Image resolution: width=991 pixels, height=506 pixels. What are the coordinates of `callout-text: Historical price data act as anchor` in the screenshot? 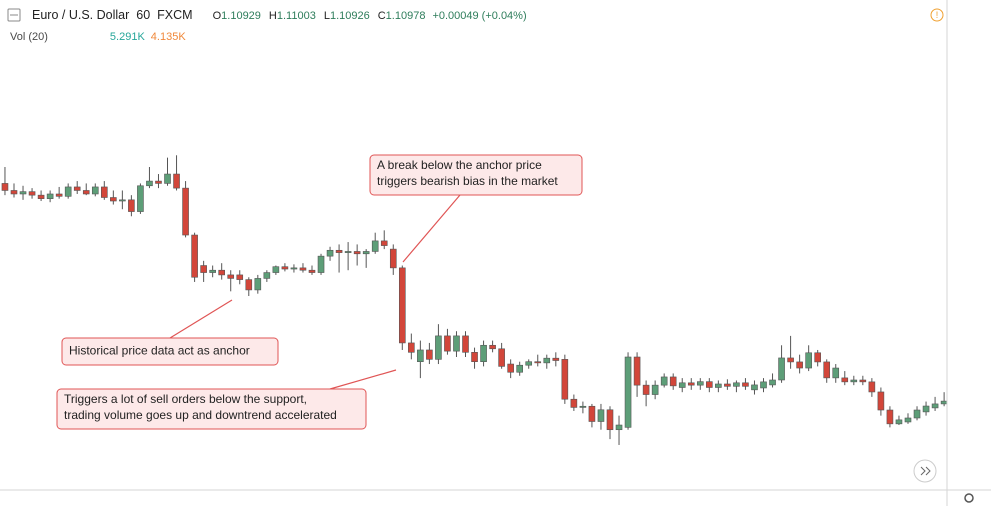 It's located at (159, 351).